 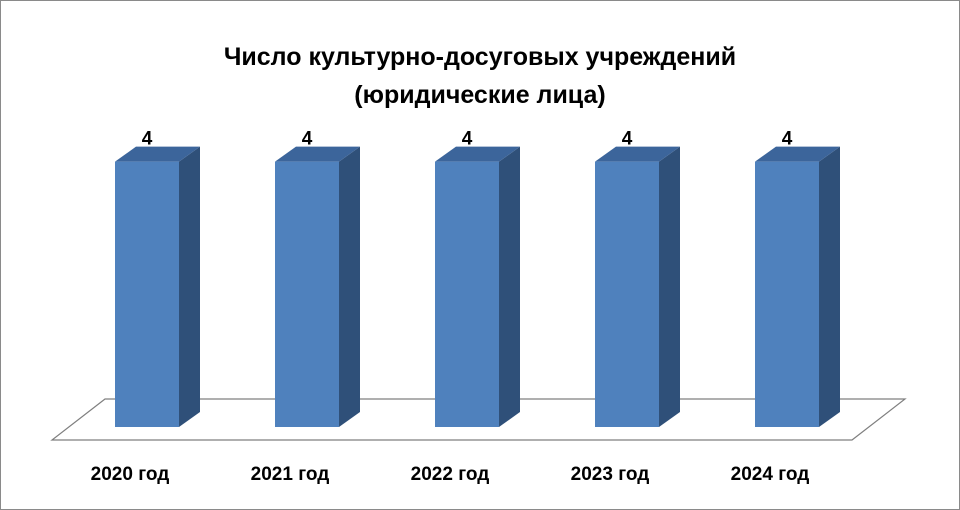 I want to click on chart-title-line-2: (юридические лица), so click(x=480, y=95).